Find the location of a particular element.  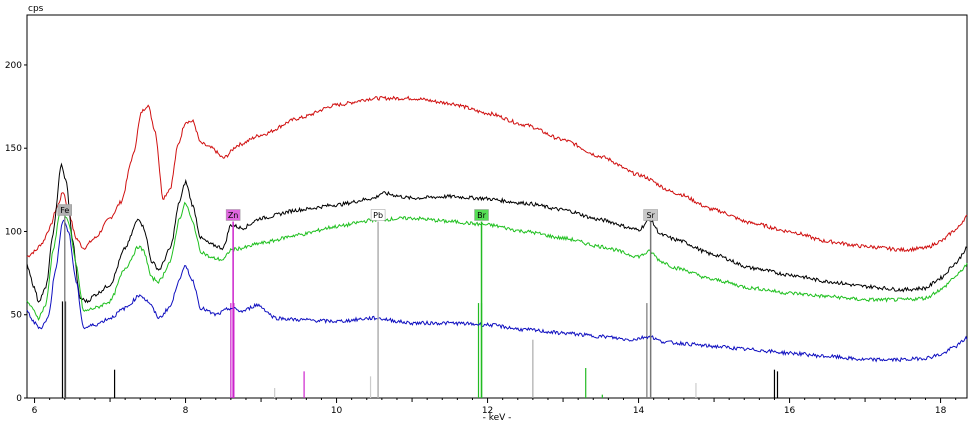

element-label-text: Fe is located at coordinates (64, 210).